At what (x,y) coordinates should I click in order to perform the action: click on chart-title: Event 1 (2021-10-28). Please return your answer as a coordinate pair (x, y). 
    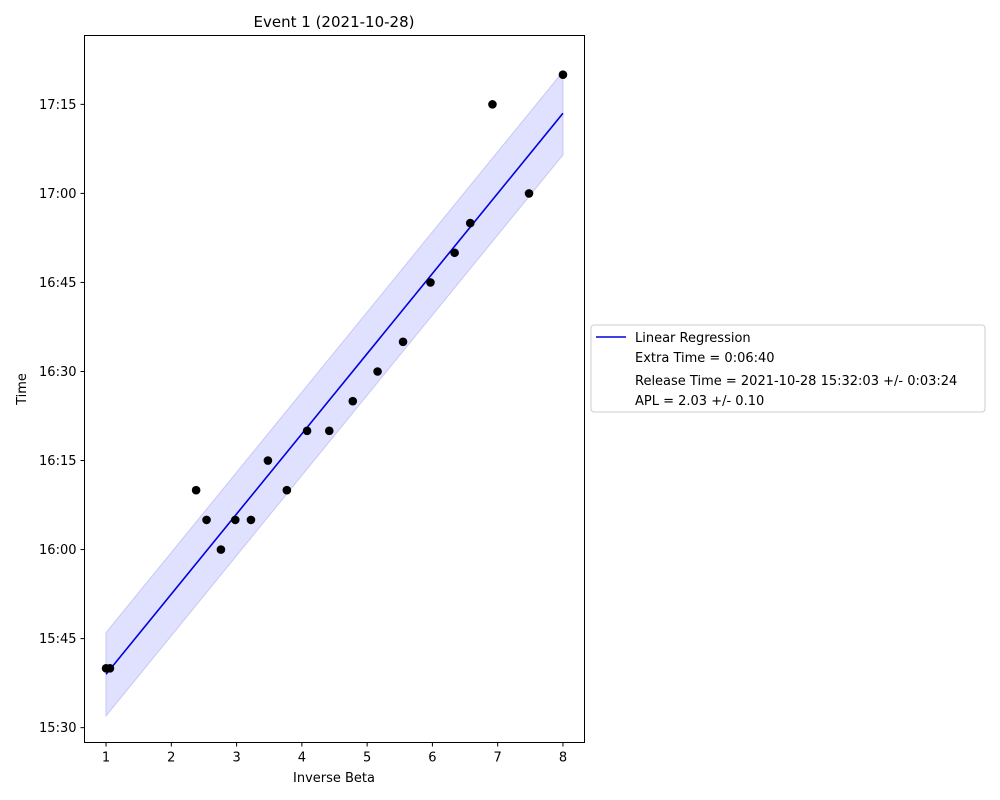
    Looking at the image, I should click on (334, 22).